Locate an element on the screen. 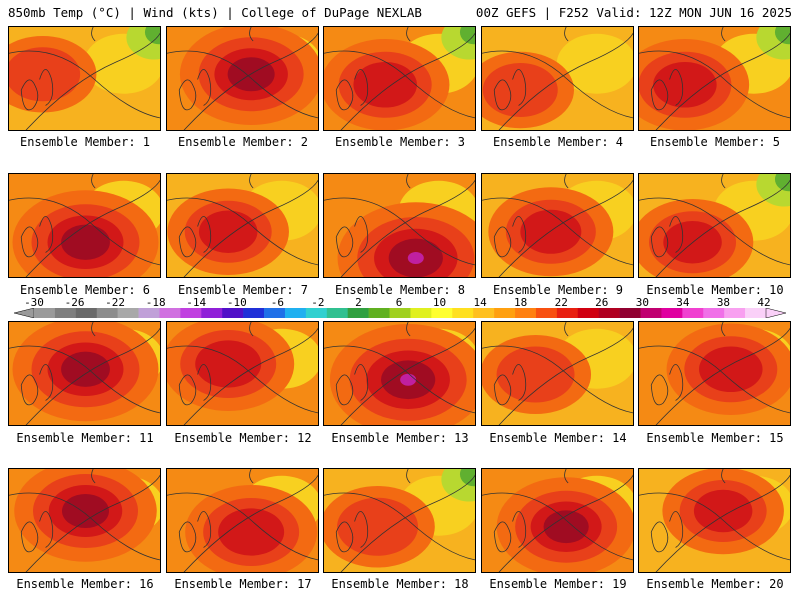 The width and height of the screenshot is (800, 600). member-label: Ensemble Member: 20 is located at coordinates (715, 584).